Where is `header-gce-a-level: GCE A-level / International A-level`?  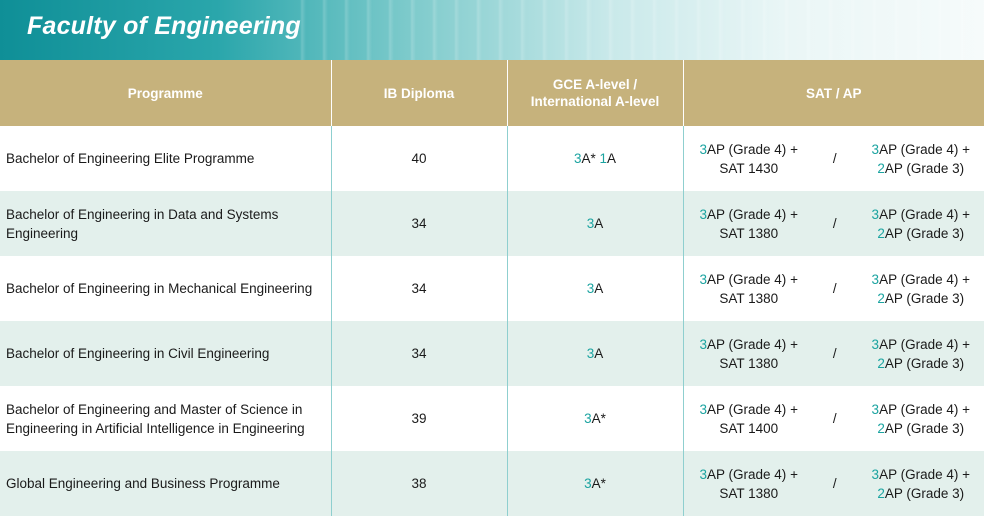 header-gce-a-level: GCE A-level / International A-level is located at coordinates (595, 93).